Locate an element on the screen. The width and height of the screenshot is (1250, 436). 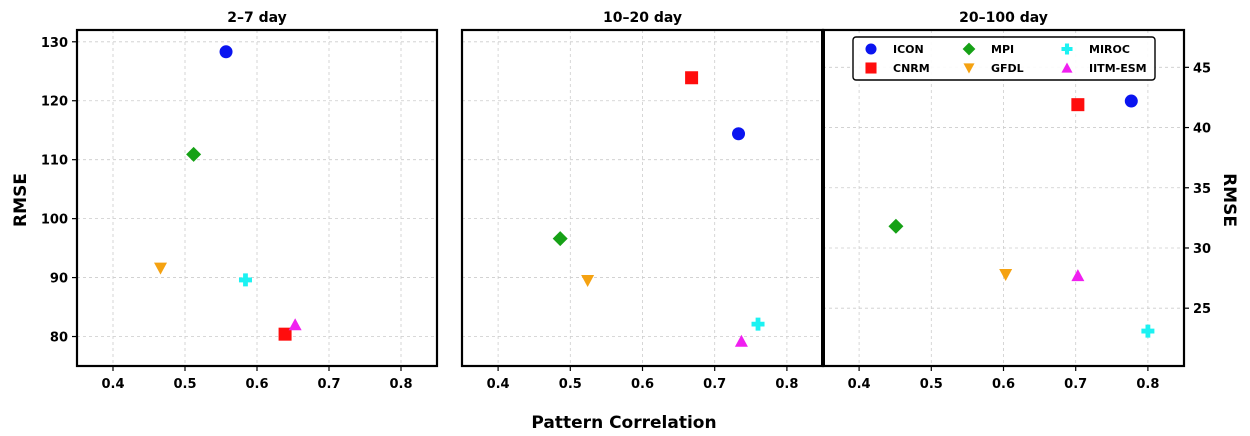
y-tick-label: 40 is located at coordinates (1202, 129).